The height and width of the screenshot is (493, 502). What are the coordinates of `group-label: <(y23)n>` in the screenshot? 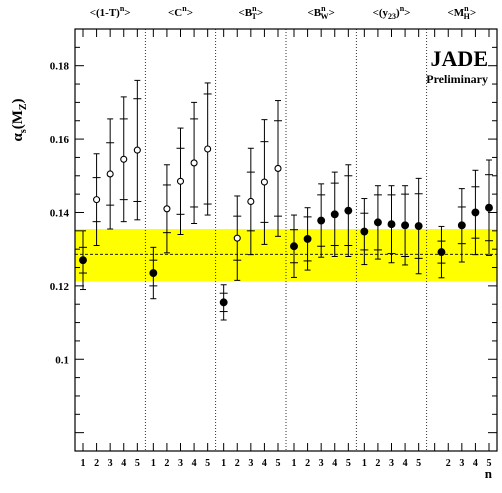 It's located at (392, 12).